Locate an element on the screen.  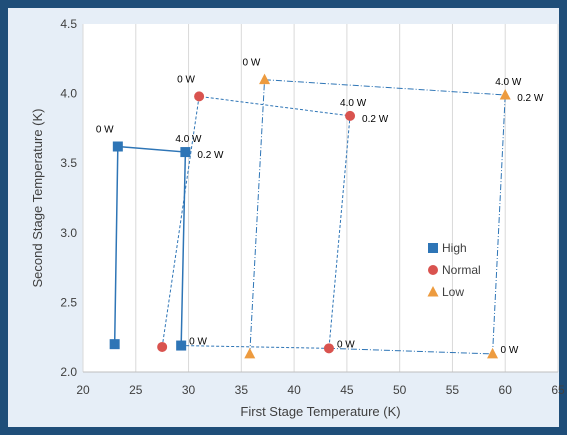
normal-point-label-3: 0 W is located at coordinates (346, 344).